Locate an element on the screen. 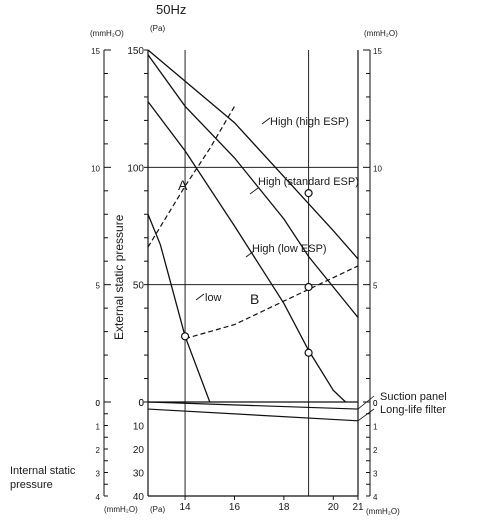 The height and width of the screenshot is (520, 482). lower-mm-tick-label-right: 1 is located at coordinates (375, 427).